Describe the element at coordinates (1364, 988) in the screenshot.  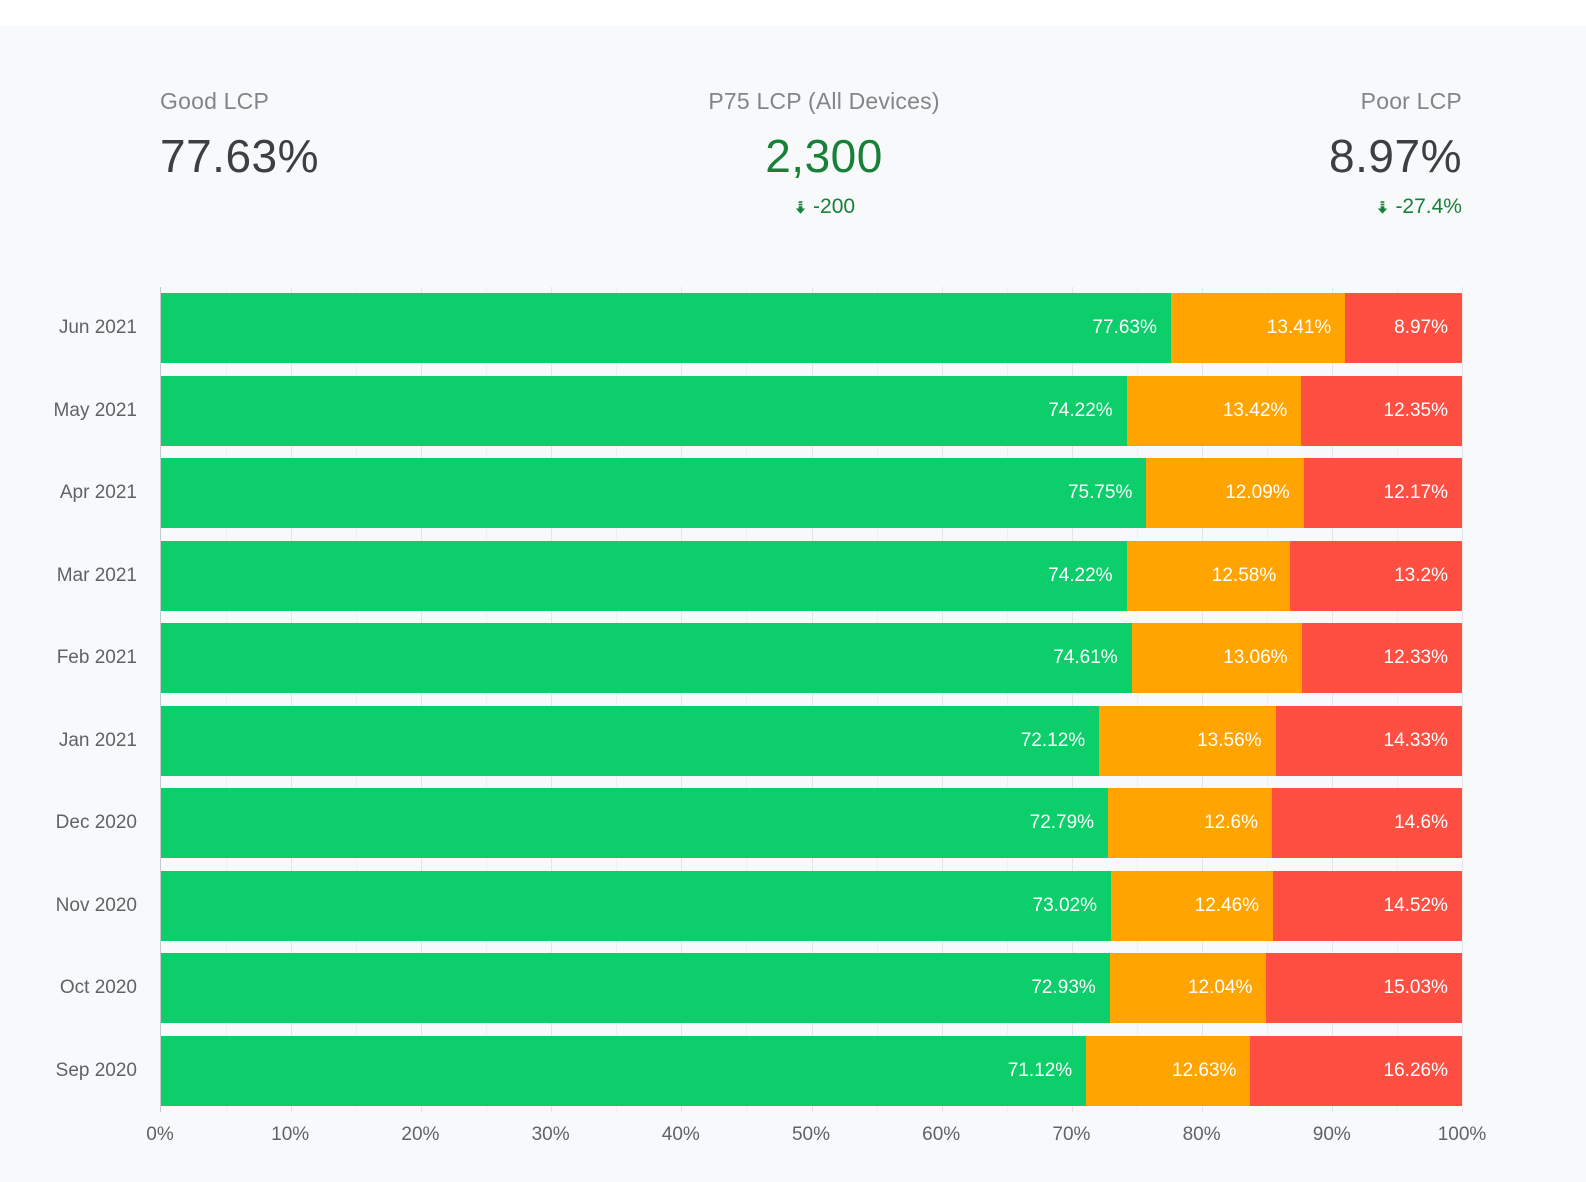
I see `bar-segment-poor: 15.03%` at that location.